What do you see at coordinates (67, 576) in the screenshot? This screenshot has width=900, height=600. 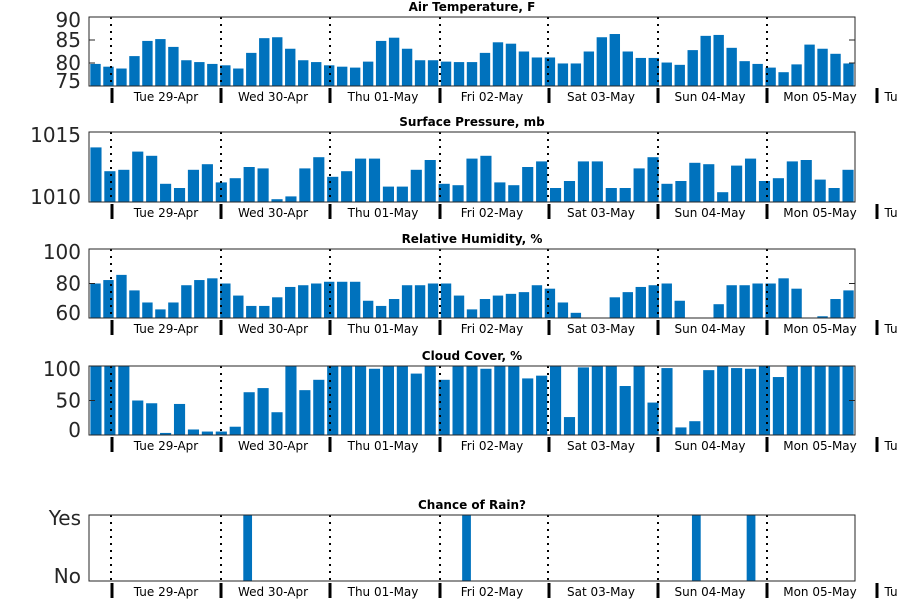 I see `y-tick-label: No` at bounding box center [67, 576].